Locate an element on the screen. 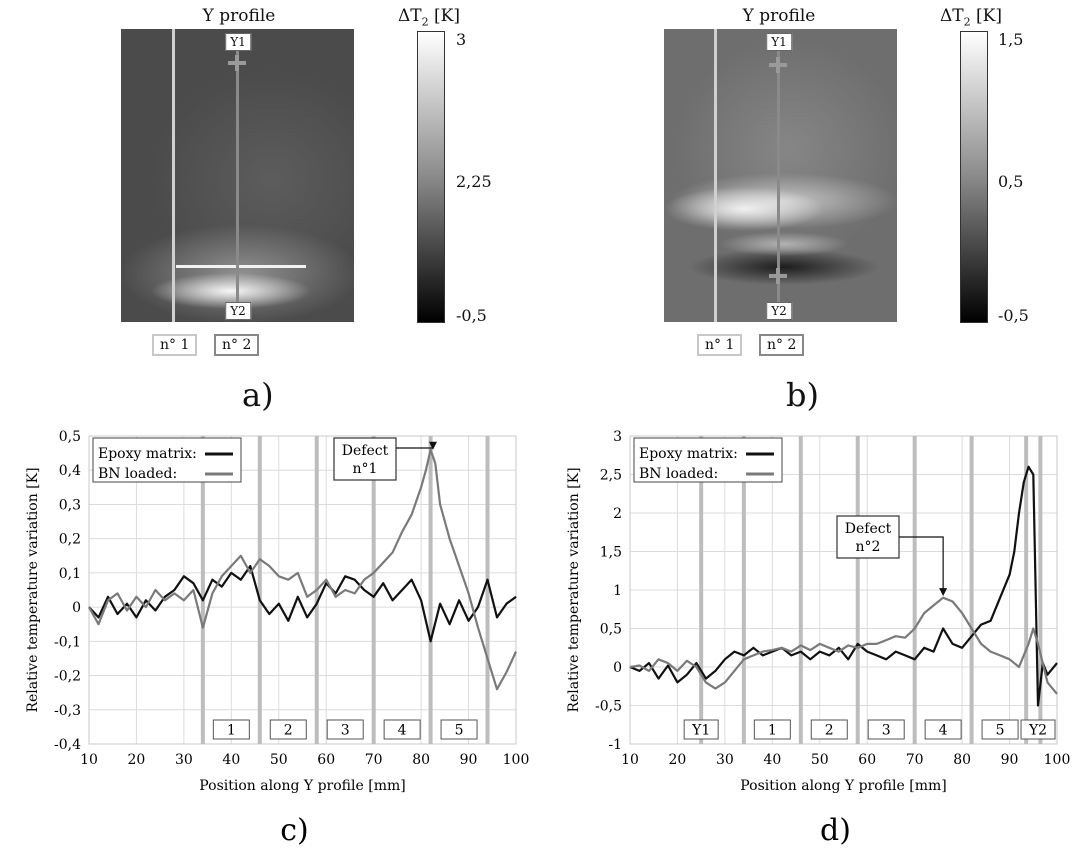  panel-a-title: Y profile is located at coordinates (239, 16).